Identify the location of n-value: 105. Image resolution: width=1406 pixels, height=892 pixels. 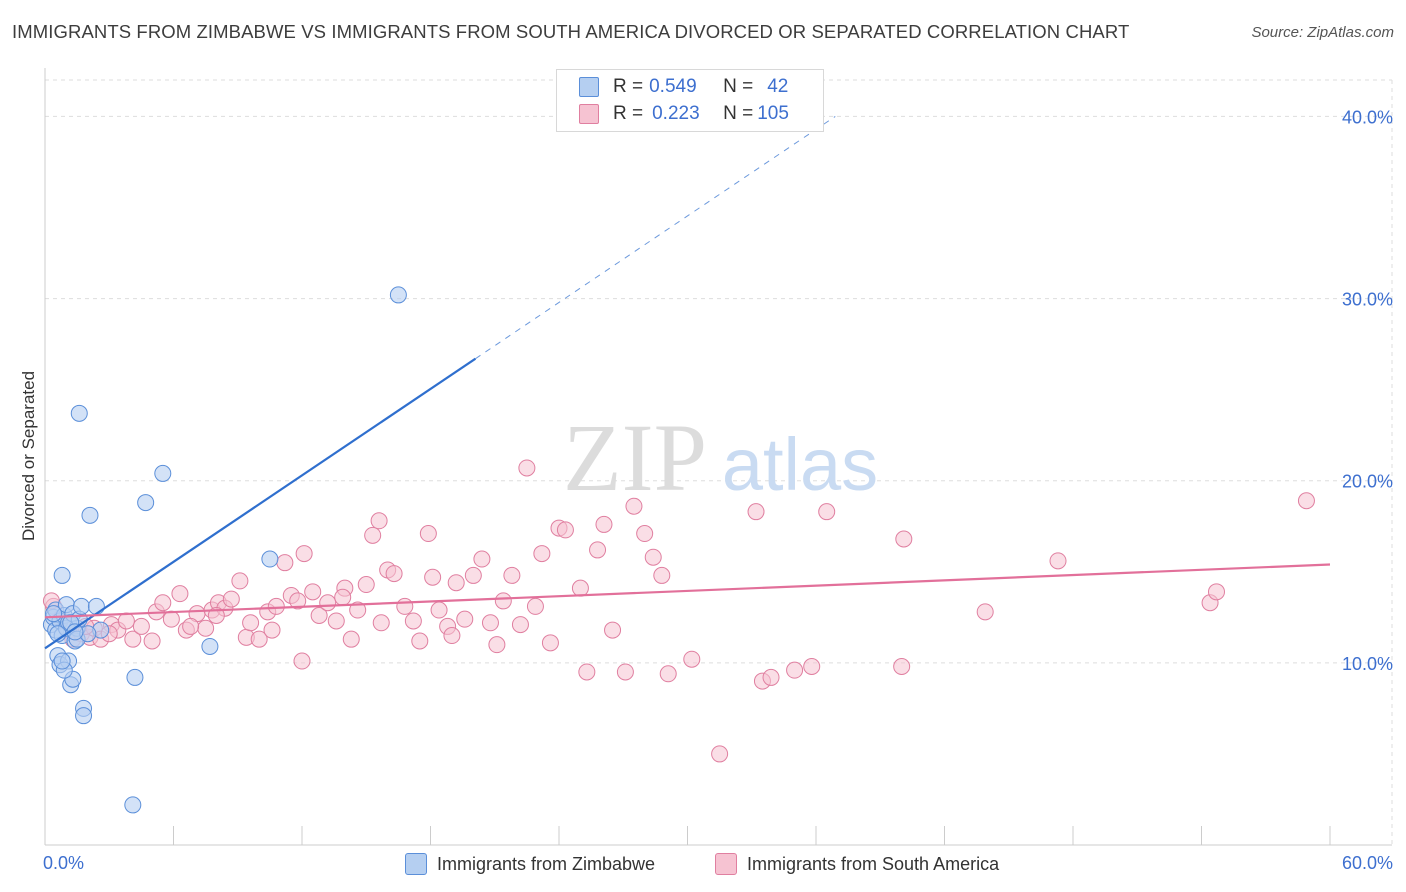
(773, 113).